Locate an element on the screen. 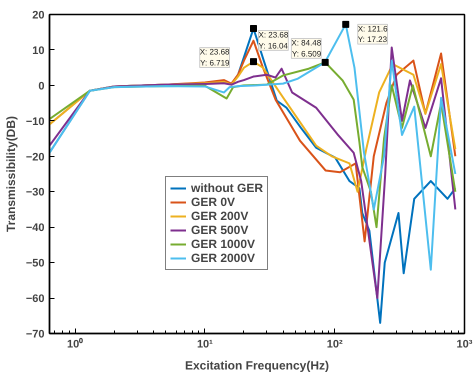 This screenshot has height=376, width=474. legend-label: GER 0V is located at coordinates (213, 202).